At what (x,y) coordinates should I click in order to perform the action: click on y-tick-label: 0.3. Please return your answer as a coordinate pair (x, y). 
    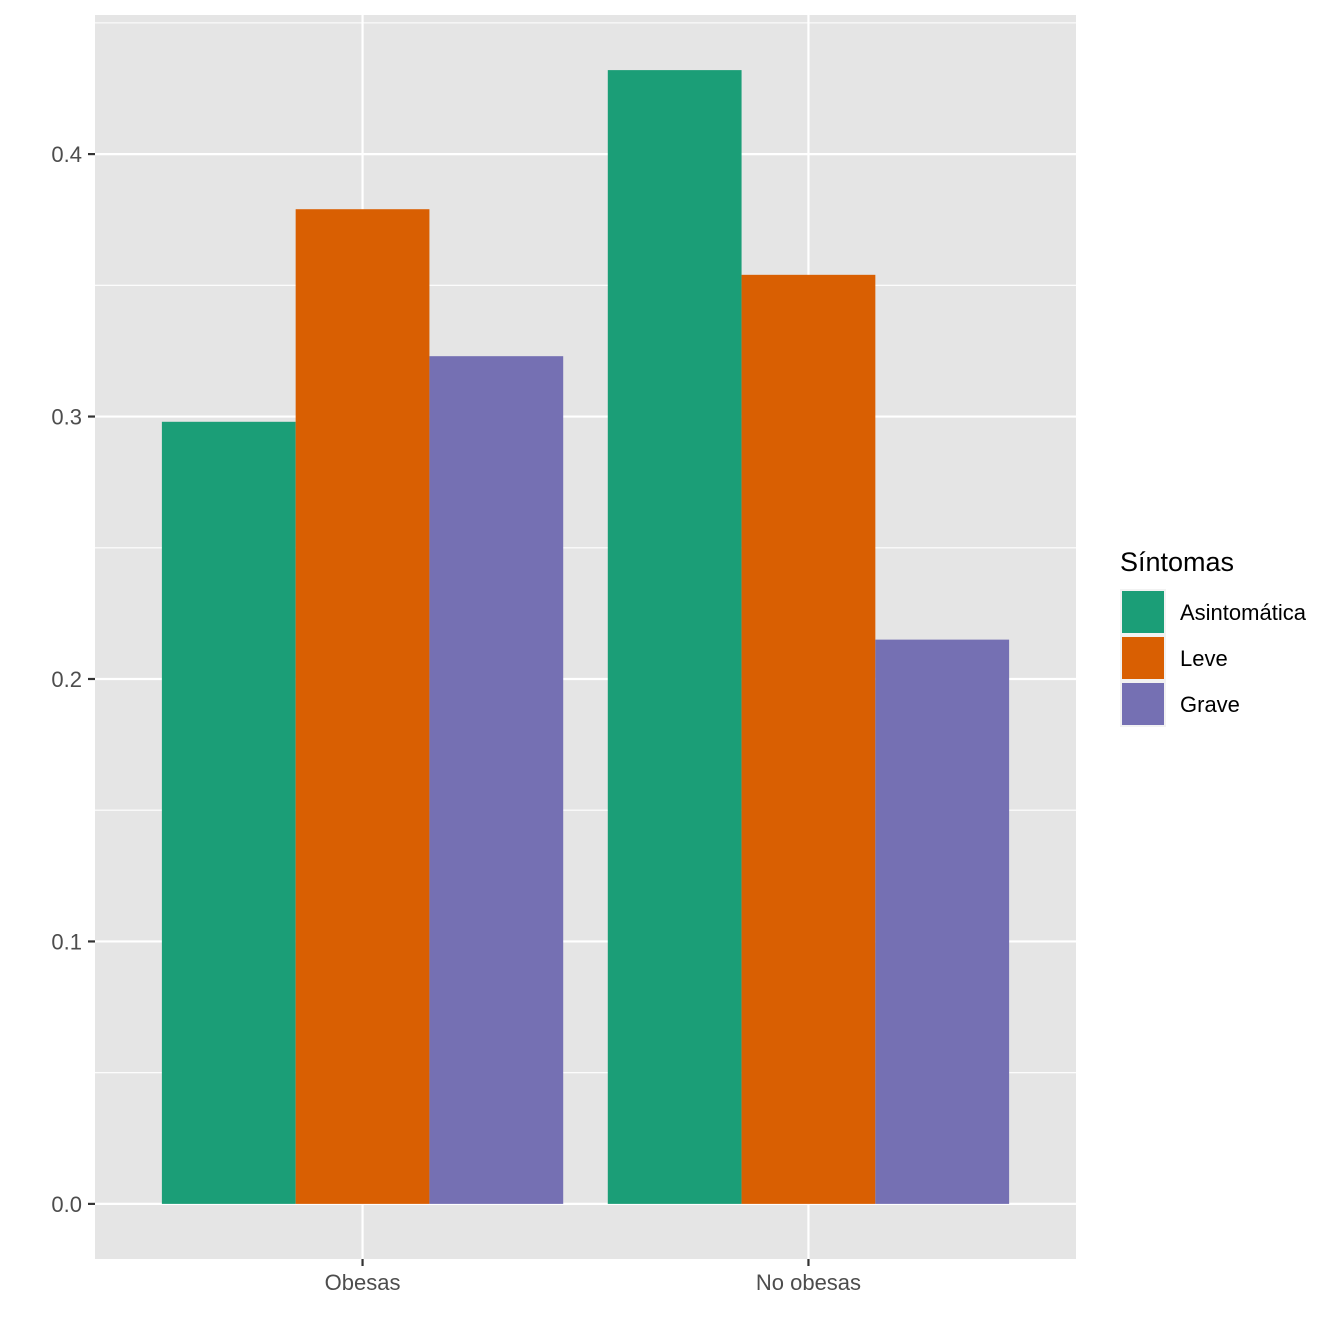
    Looking at the image, I should click on (66, 417).